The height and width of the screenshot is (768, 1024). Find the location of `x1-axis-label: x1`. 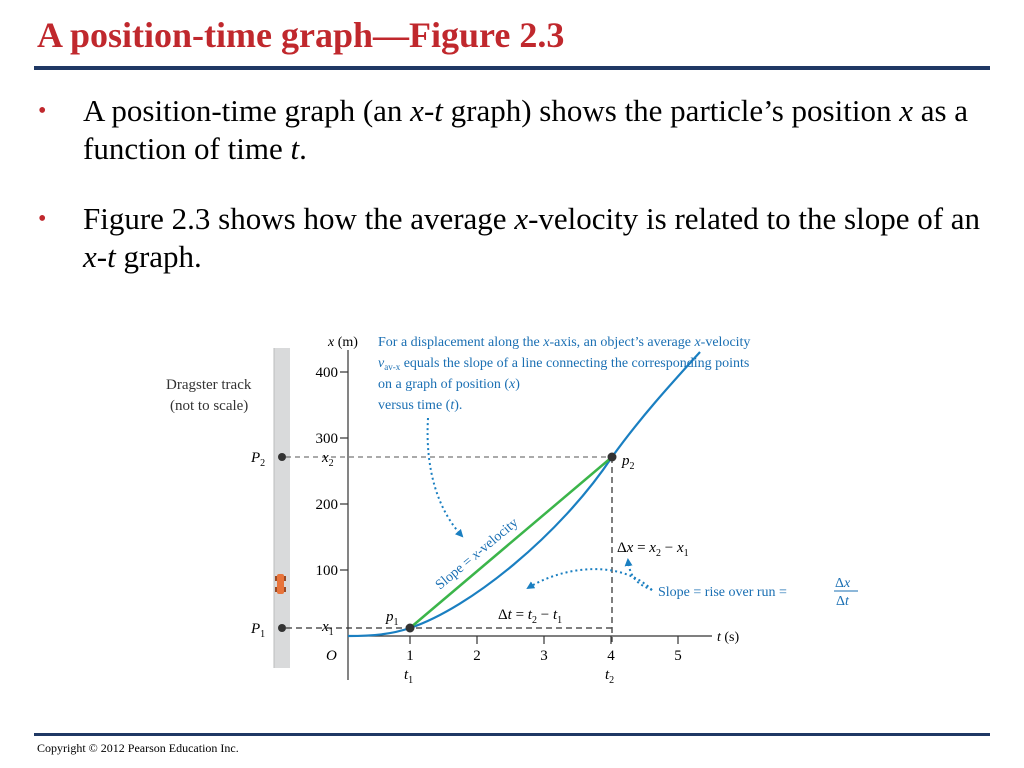

x1-axis-label: x1 is located at coordinates (327, 628).